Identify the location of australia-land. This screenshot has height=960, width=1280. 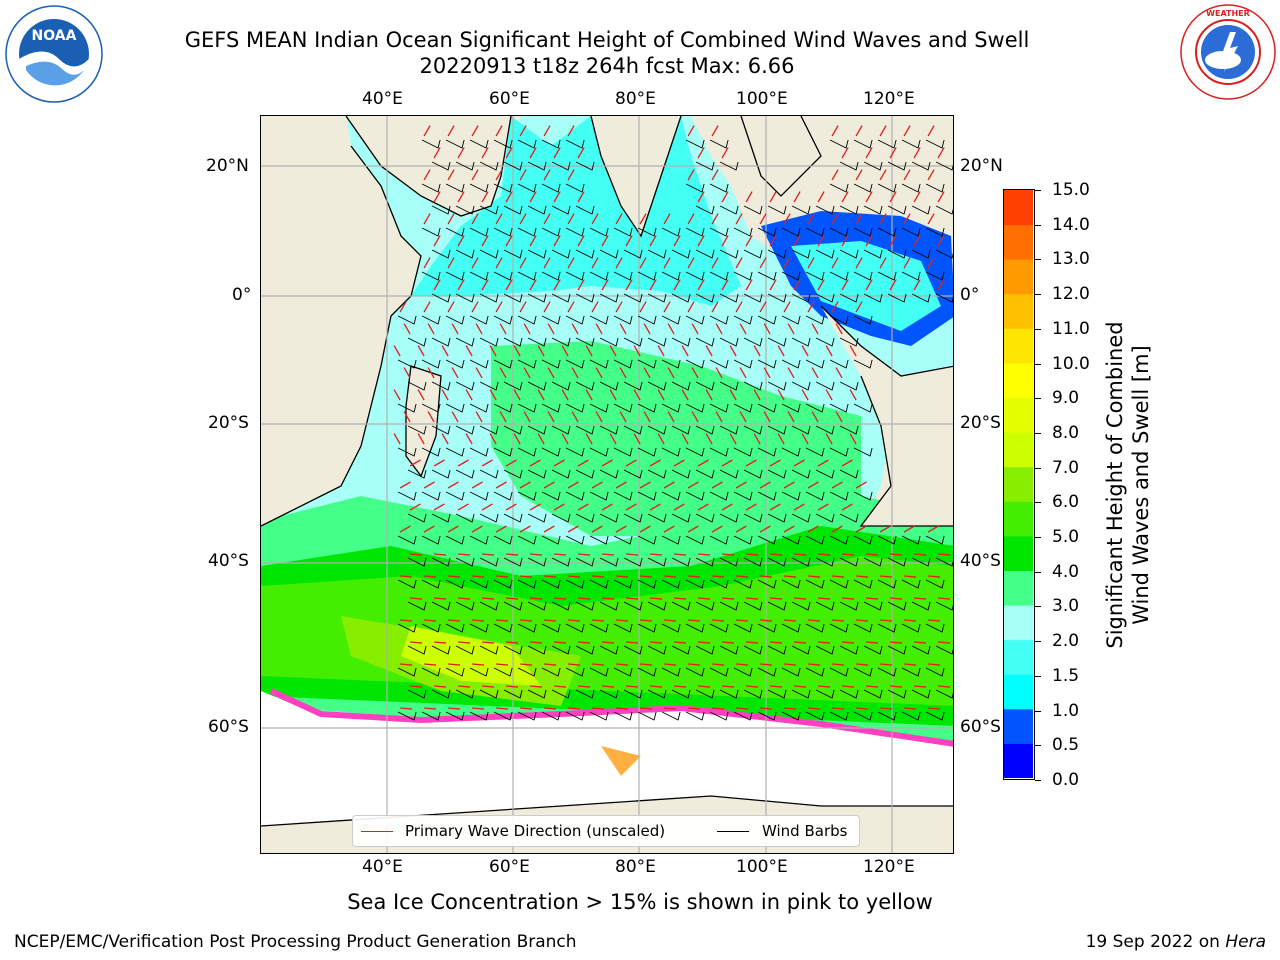
(887, 416).